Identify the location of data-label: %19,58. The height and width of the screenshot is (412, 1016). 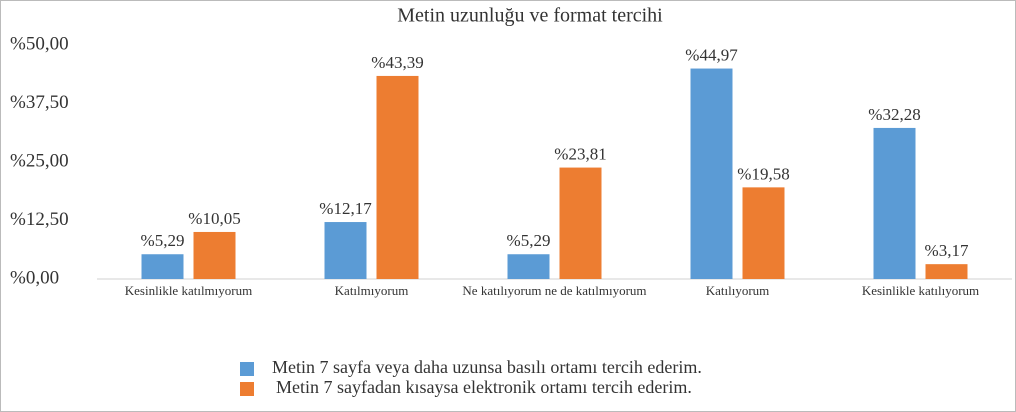
(763, 173).